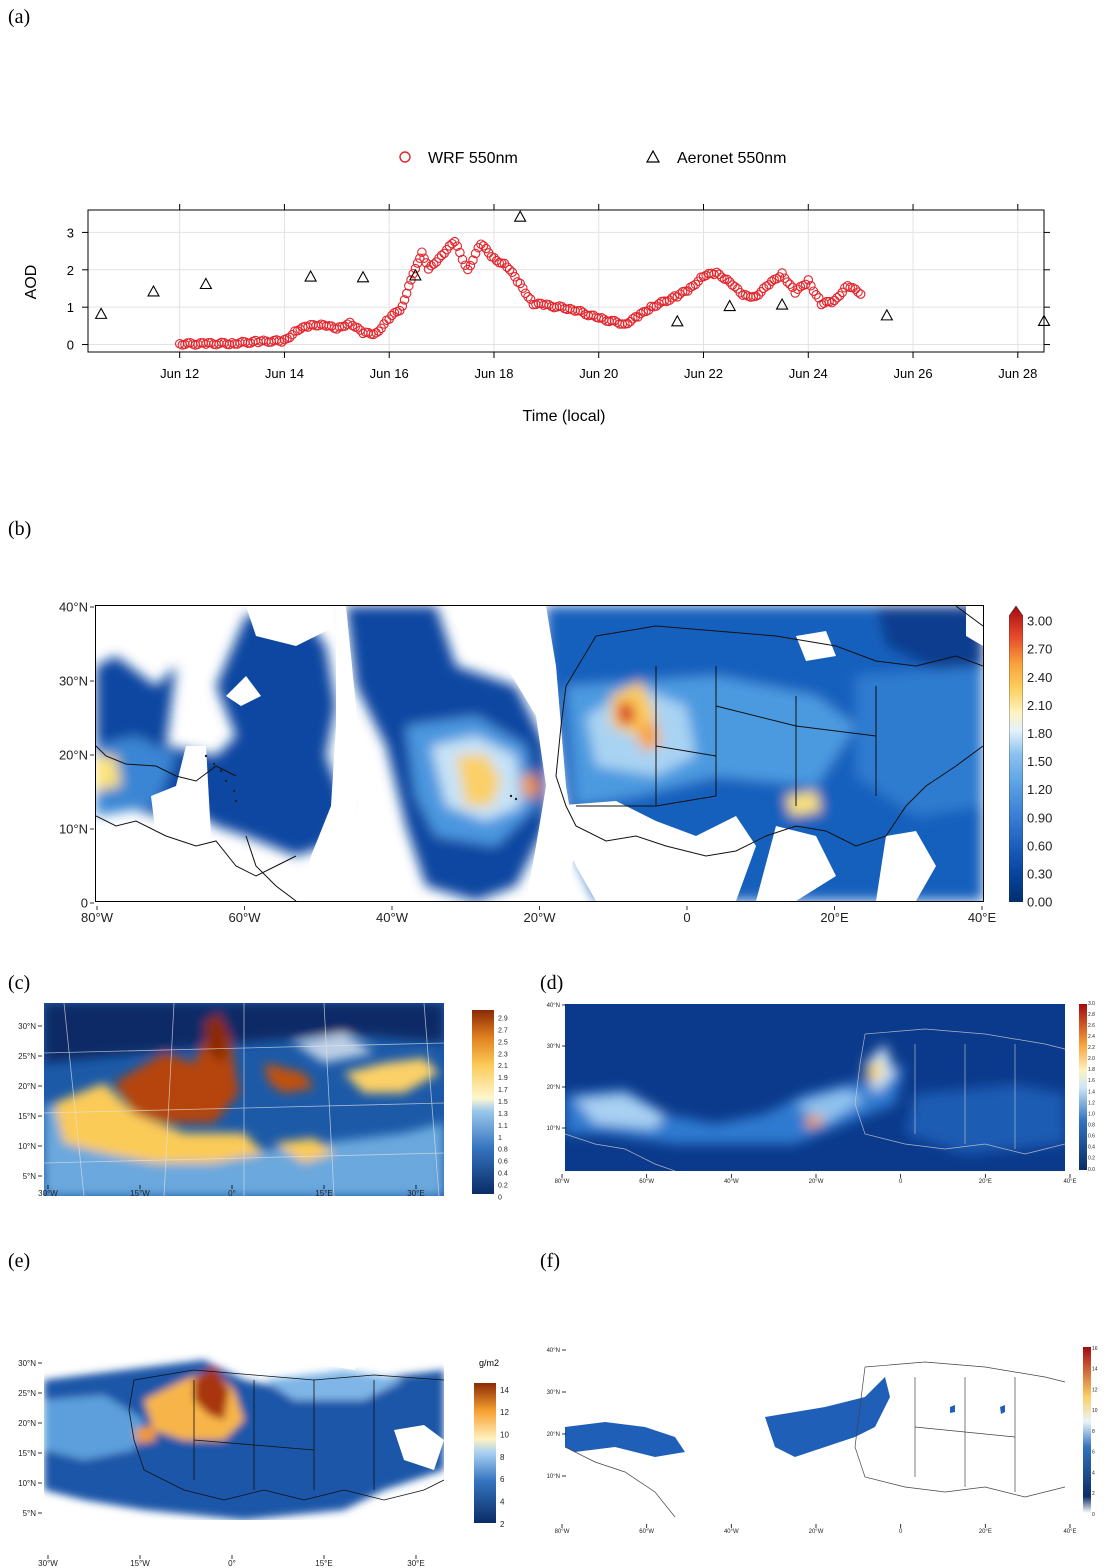 The height and width of the screenshot is (1568, 1104). Describe the element at coordinates (70, 307) in the screenshot. I see `y-tick-label: 1` at that location.